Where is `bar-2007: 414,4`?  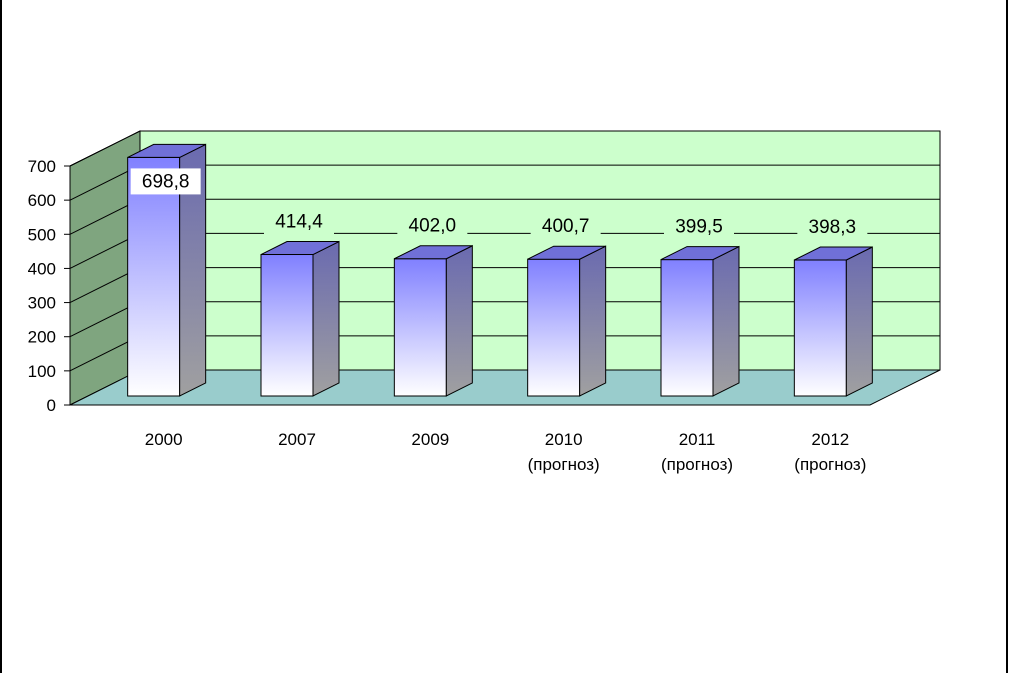
bar-2007: 414,4 is located at coordinates (300, 302).